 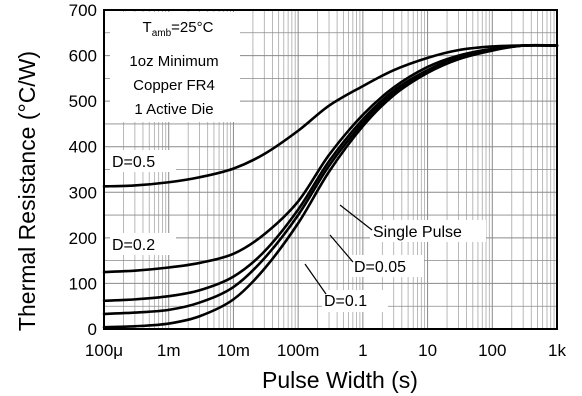 What do you see at coordinates (83, 101) in the screenshot?
I see `y-tick-label: 500` at bounding box center [83, 101].